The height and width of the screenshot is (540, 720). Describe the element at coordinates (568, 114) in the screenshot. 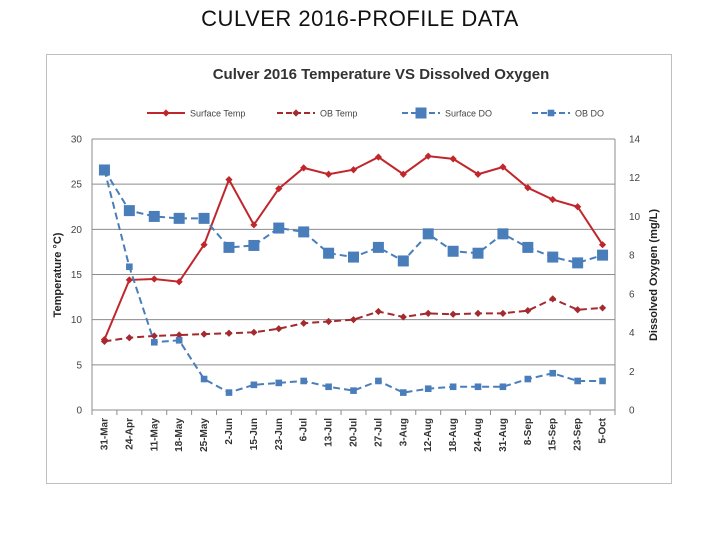

I see `legend-item: OB DO` at that location.